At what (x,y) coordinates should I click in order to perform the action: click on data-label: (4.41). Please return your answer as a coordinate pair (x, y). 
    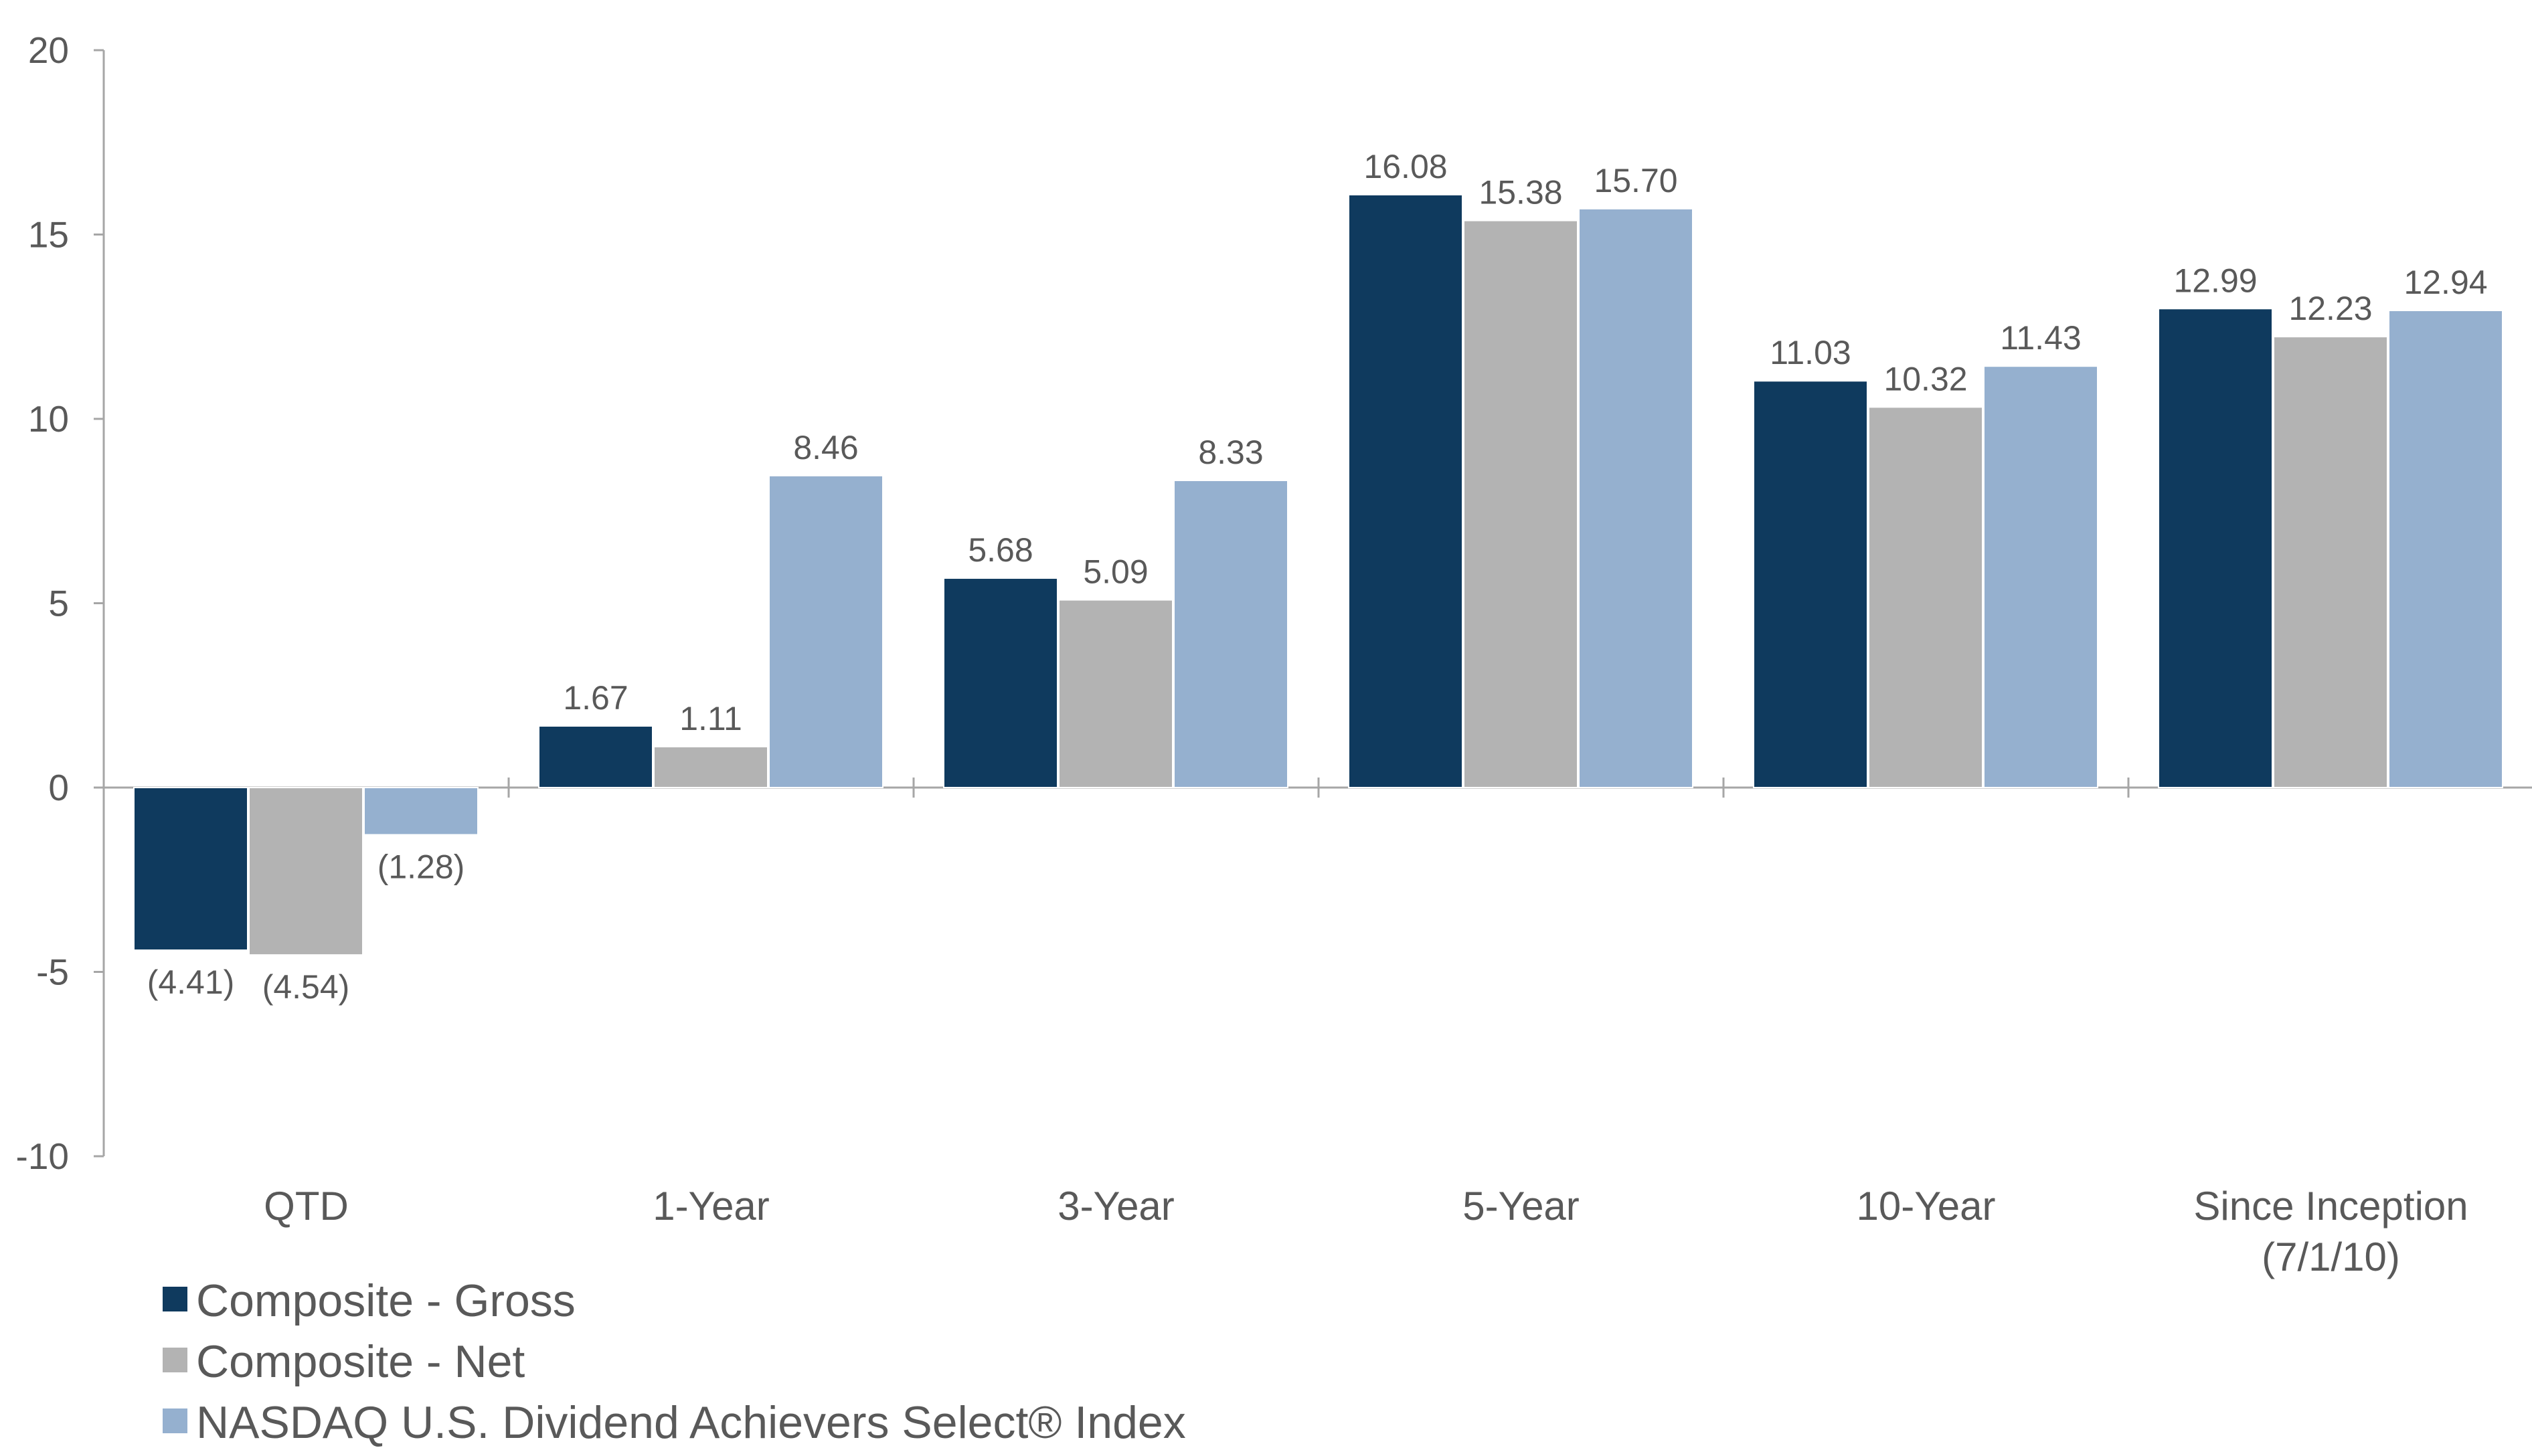
    Looking at the image, I should click on (191, 982).